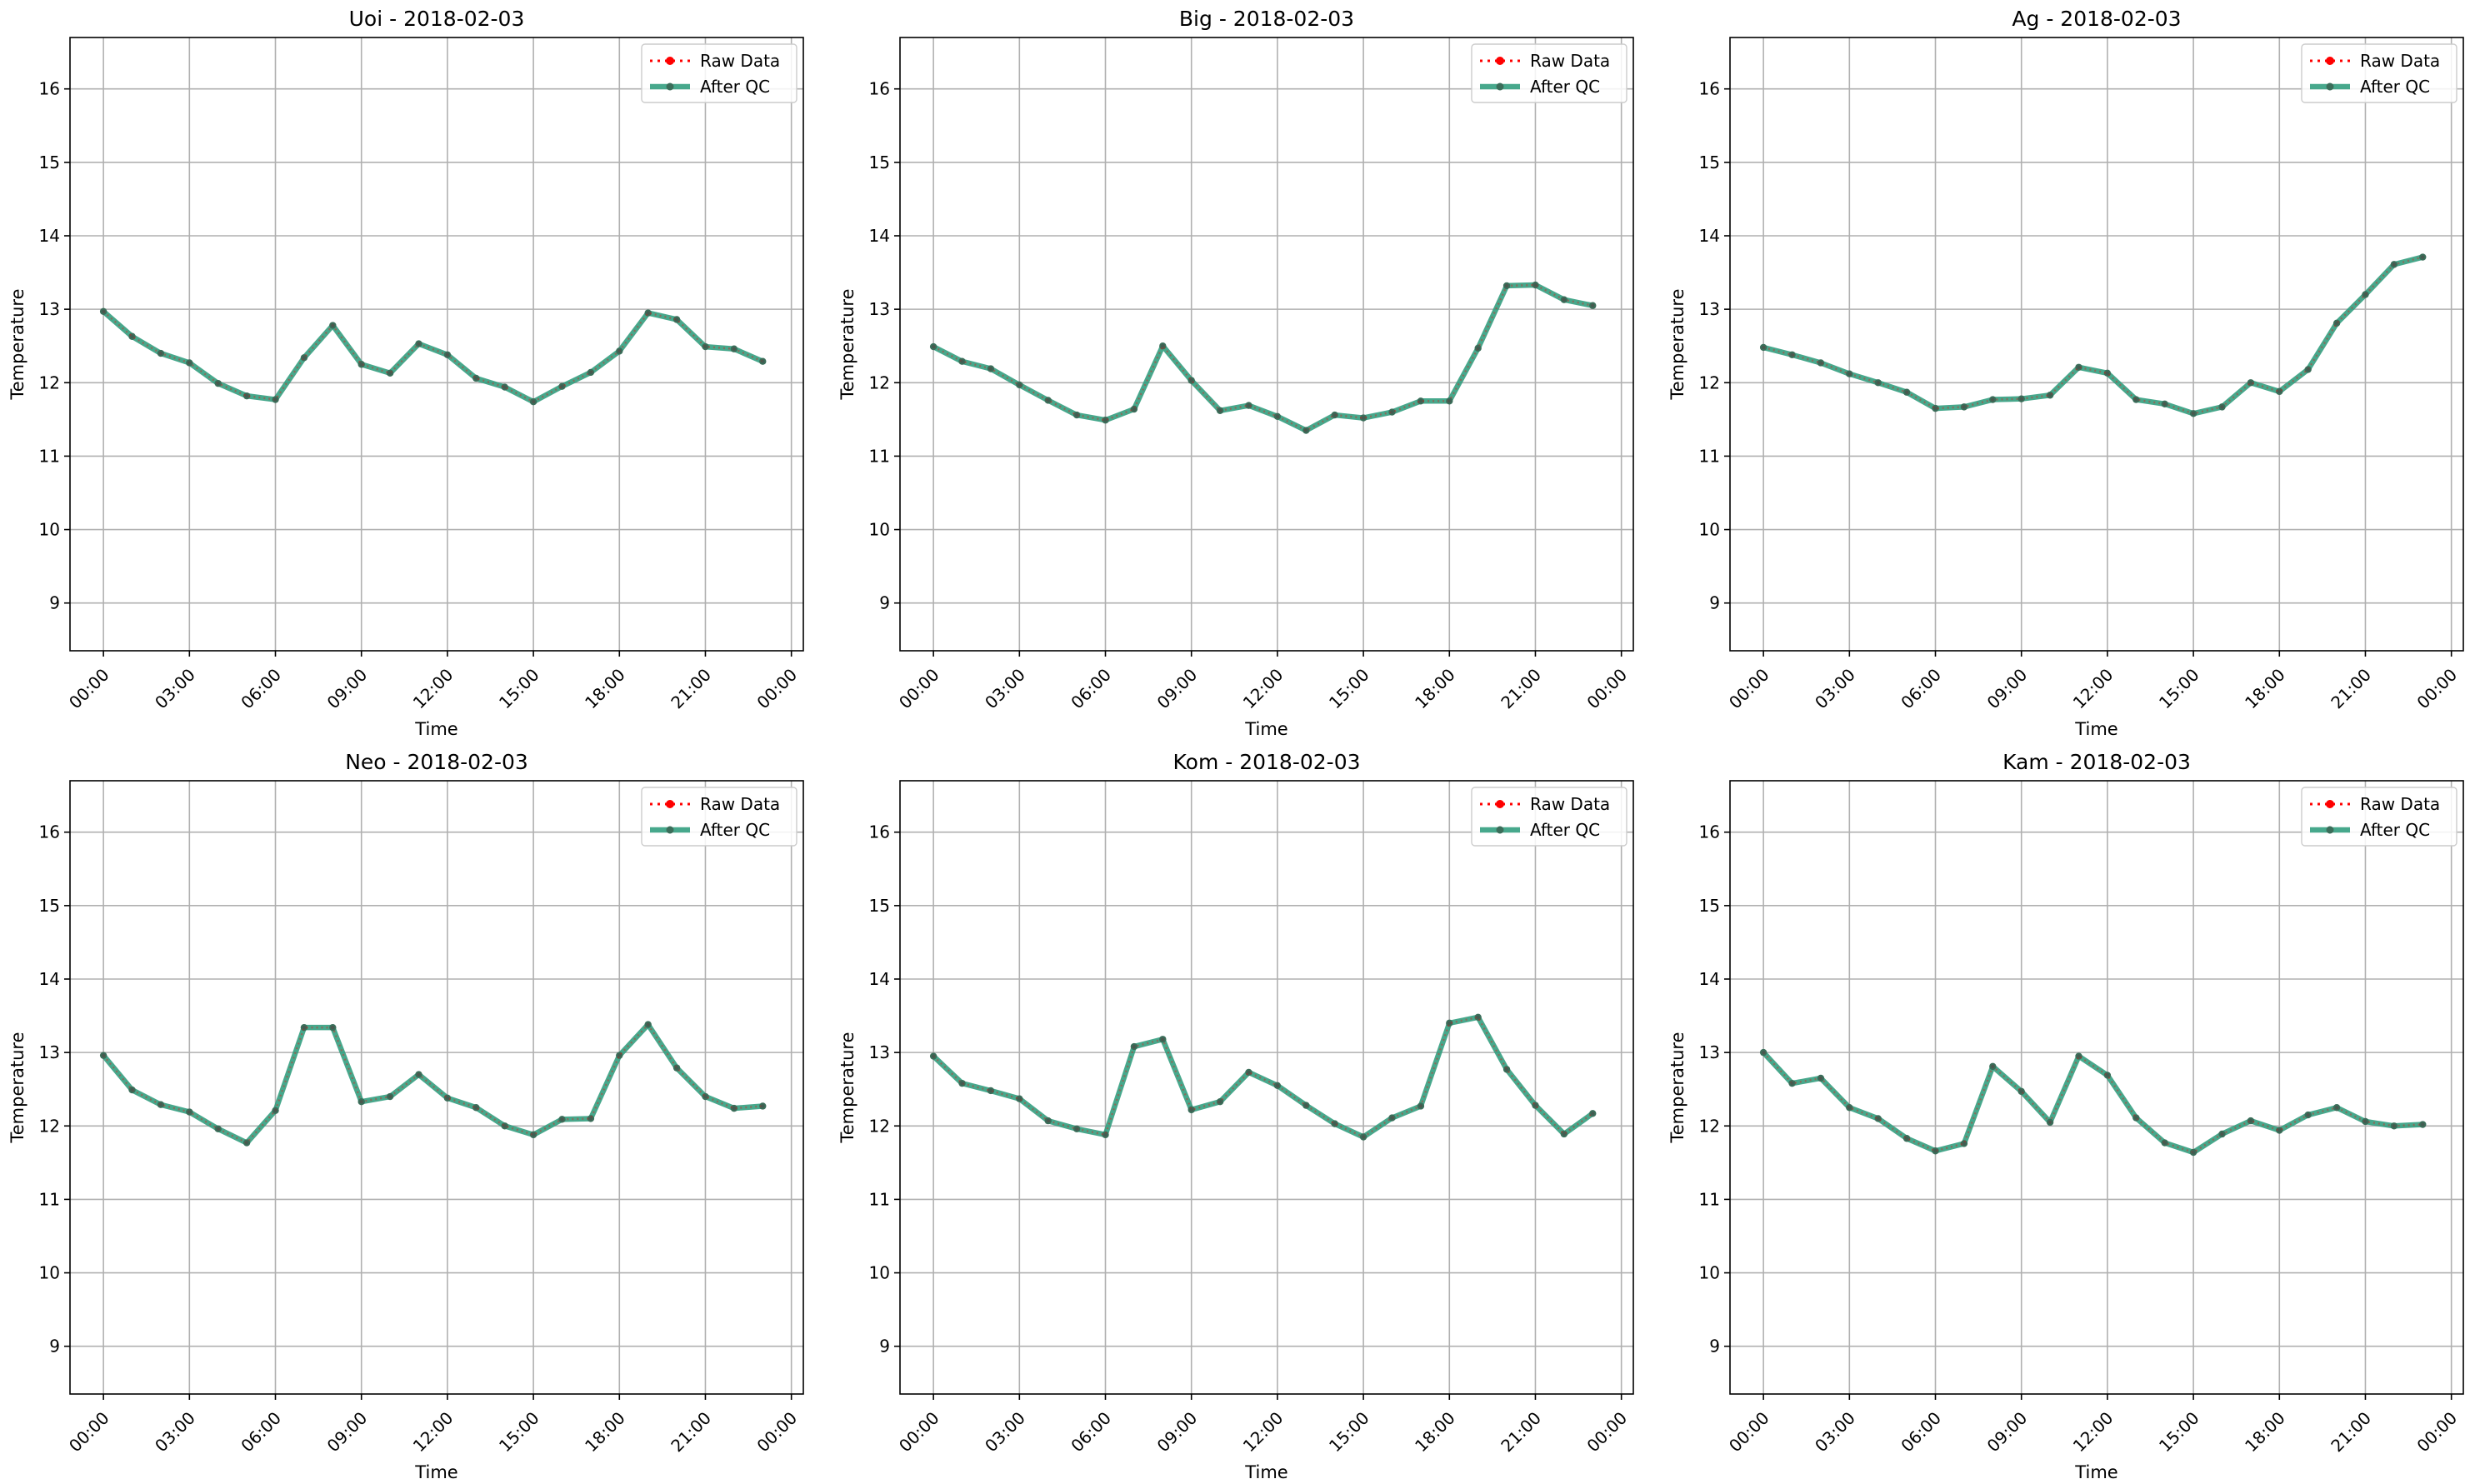  What do you see at coordinates (1835, 689) in the screenshot?
I see `x-tick-label: 03:00` at bounding box center [1835, 689].